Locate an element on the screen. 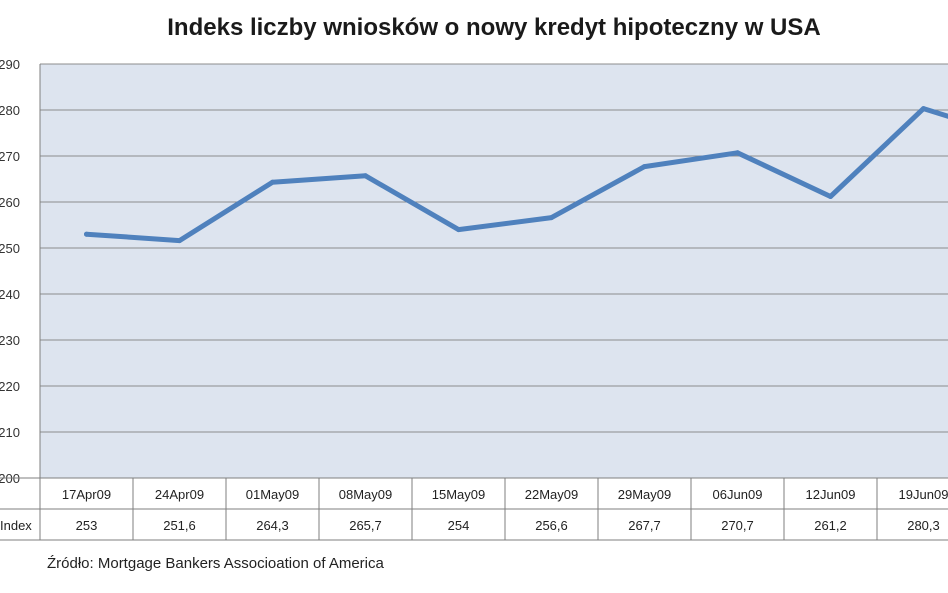 The height and width of the screenshot is (593, 948). data-label: 251,6 is located at coordinates (179, 525).